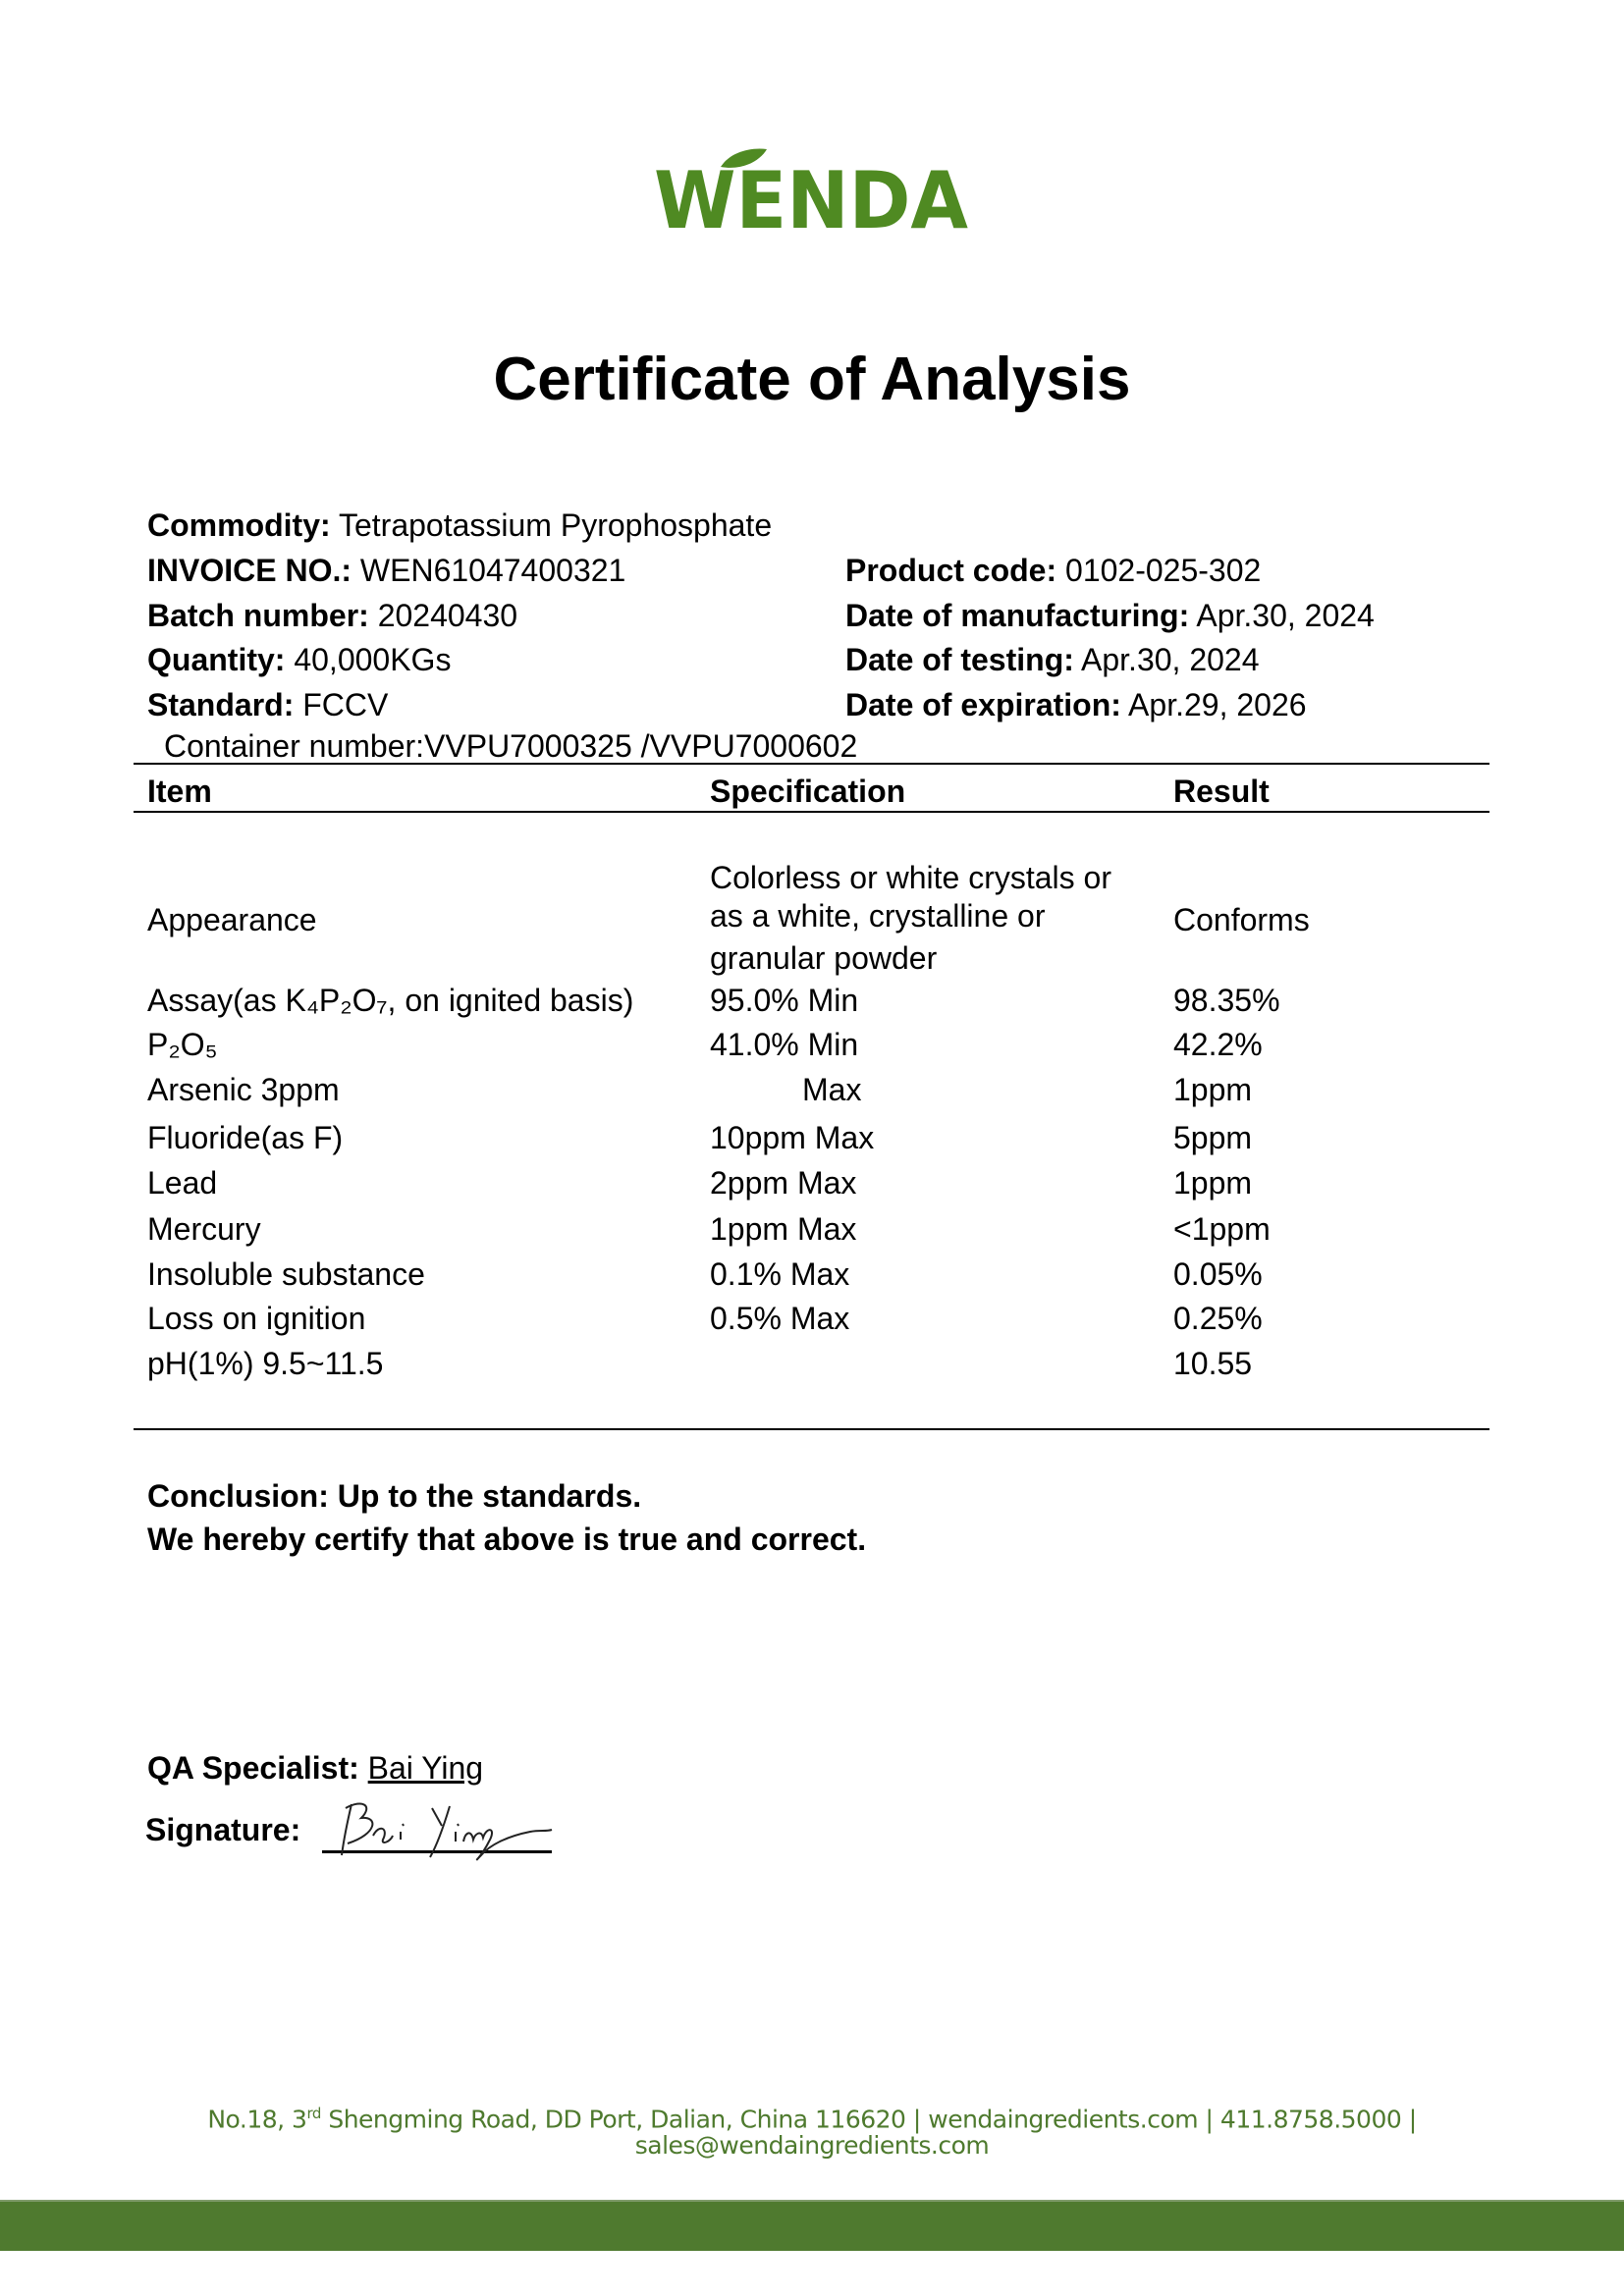 This screenshot has height=2296, width=1624. Describe the element at coordinates (182, 1183) in the screenshot. I see `item-cell: Lead` at that location.